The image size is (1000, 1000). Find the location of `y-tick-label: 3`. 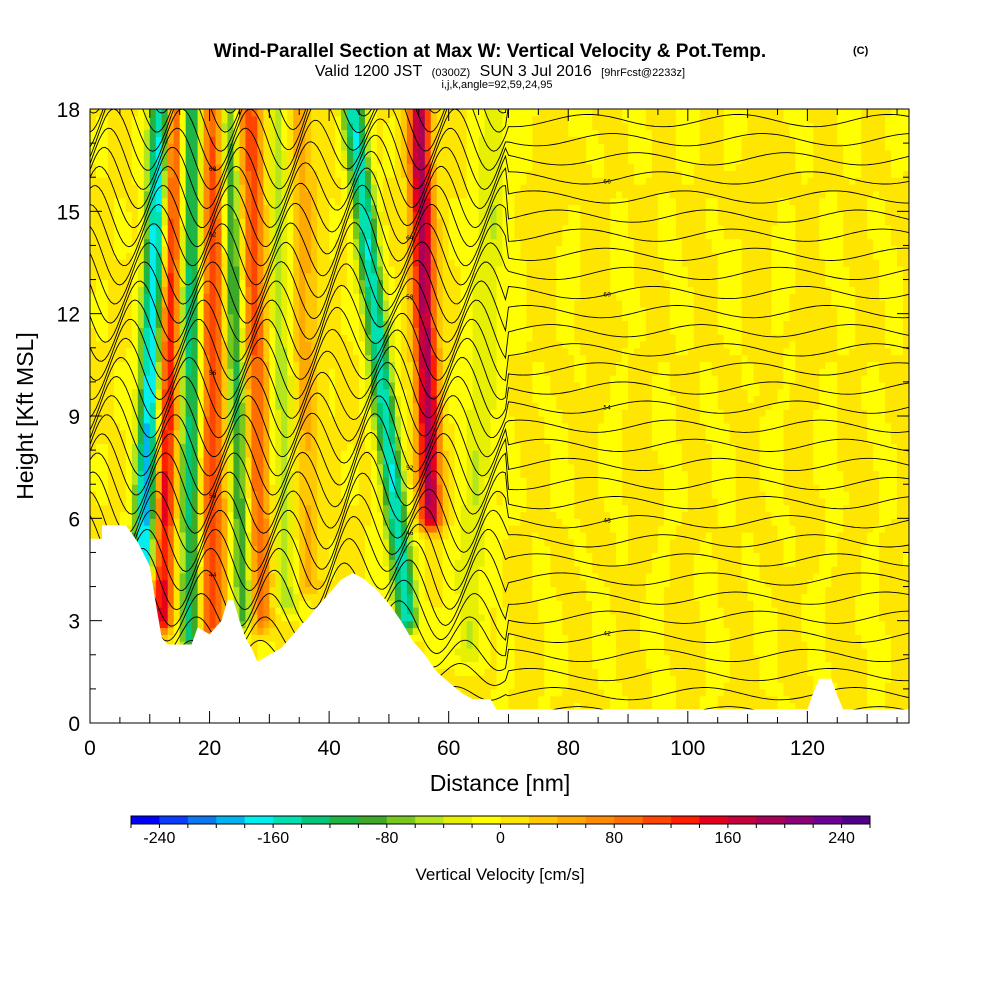

y-tick-label: 3 is located at coordinates (74, 622).